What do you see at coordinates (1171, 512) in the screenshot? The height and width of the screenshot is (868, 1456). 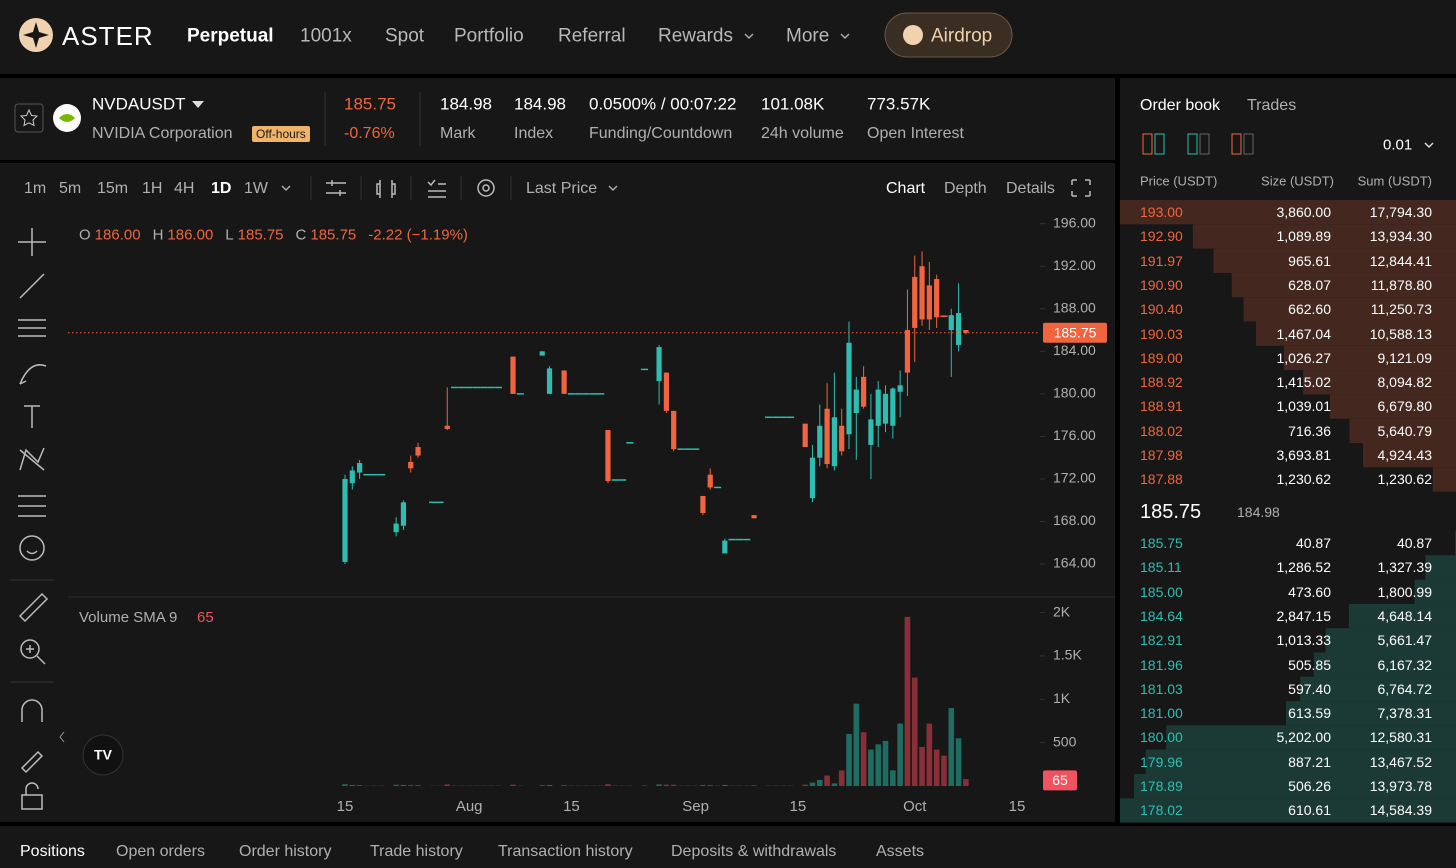 I see `mid-price: 185.75` at bounding box center [1171, 512].